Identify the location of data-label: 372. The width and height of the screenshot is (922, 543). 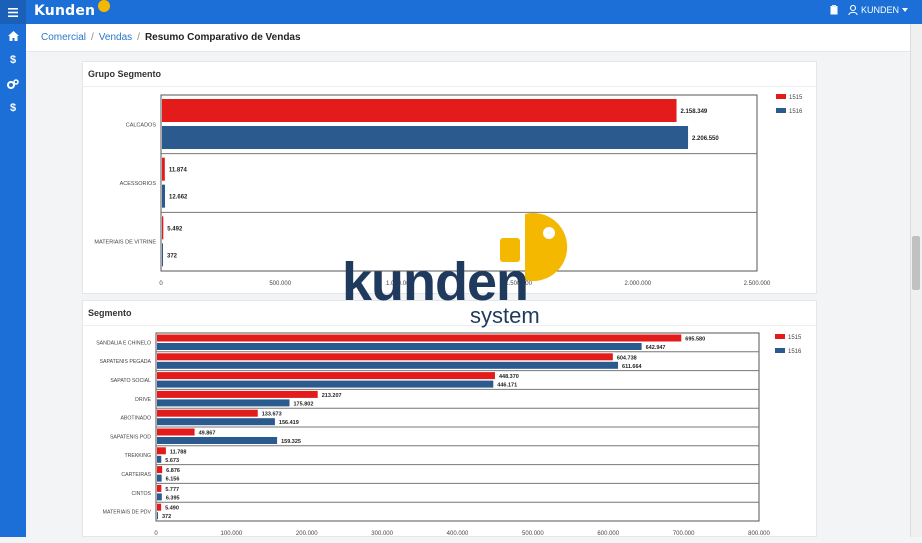
(166, 517).